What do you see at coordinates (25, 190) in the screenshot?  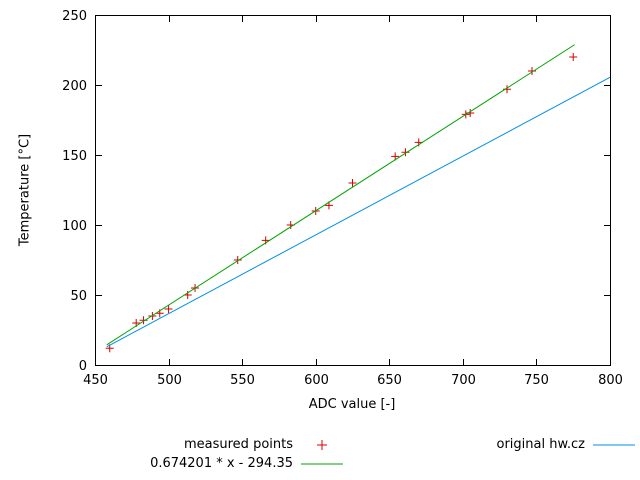 I see `y-axis-label: Temperature [°C]` at bounding box center [25, 190].